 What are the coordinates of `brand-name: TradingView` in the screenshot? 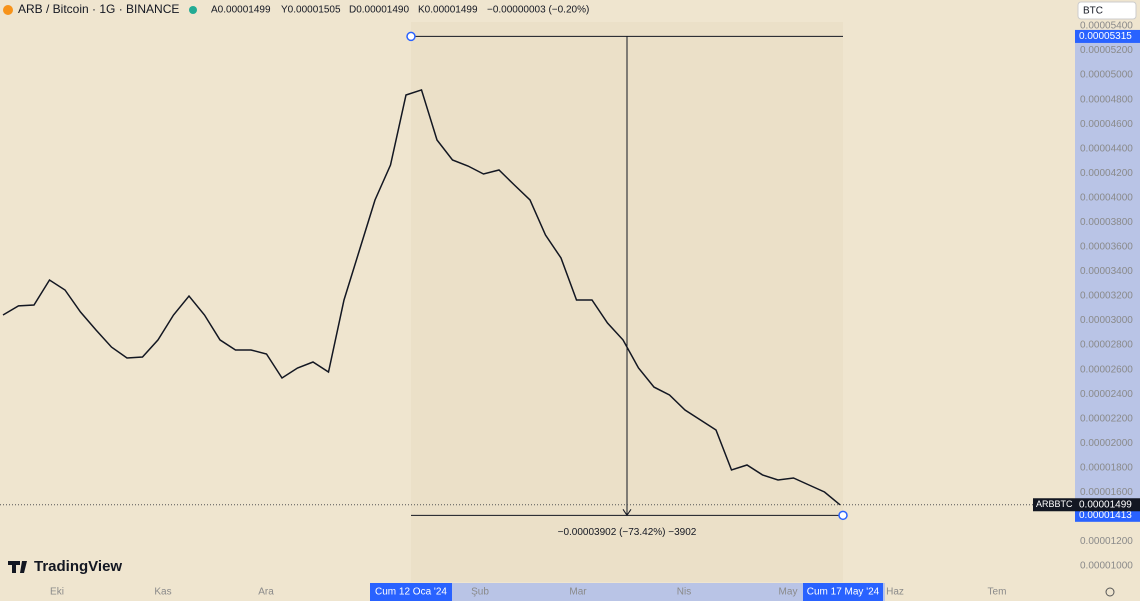 It's located at (78, 566).